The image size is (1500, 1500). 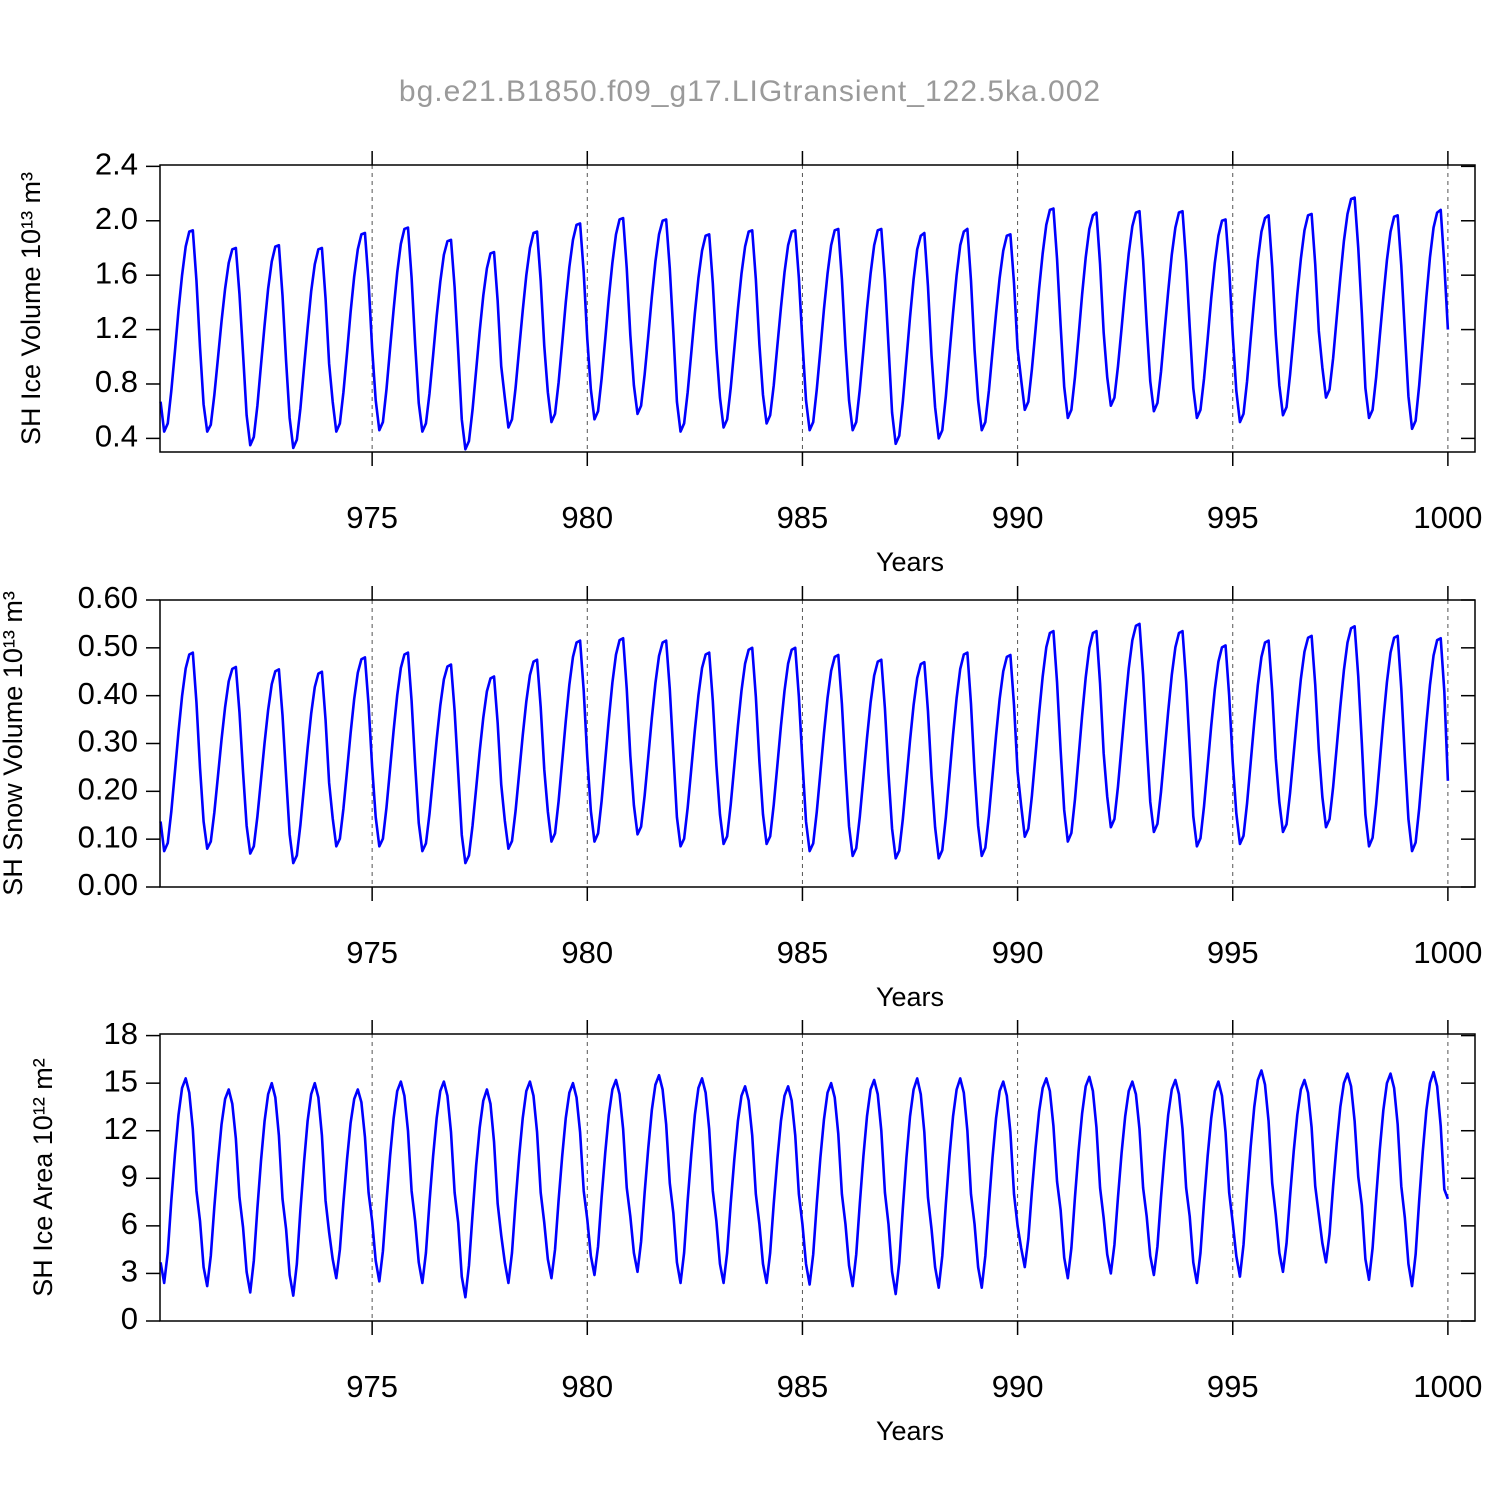 I want to click on y-tick-label: 0.10, so click(x=108, y=836).